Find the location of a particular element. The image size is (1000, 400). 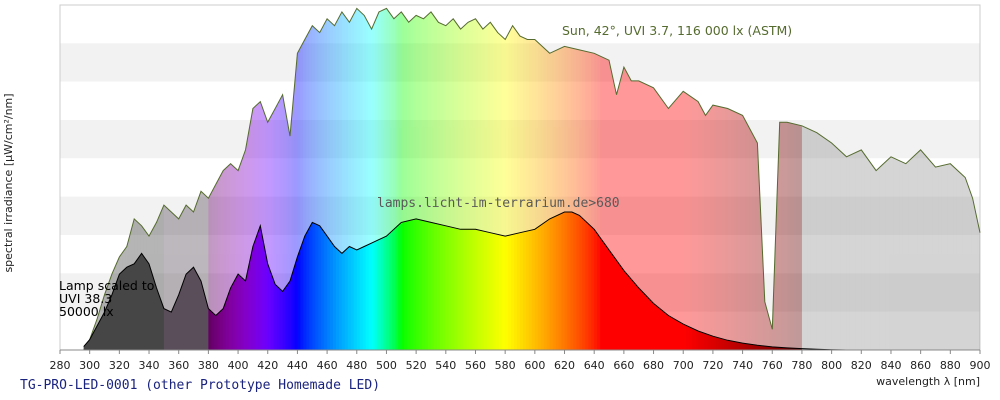

x-axis-label: wavelength λ [nm] is located at coordinates (928, 381).